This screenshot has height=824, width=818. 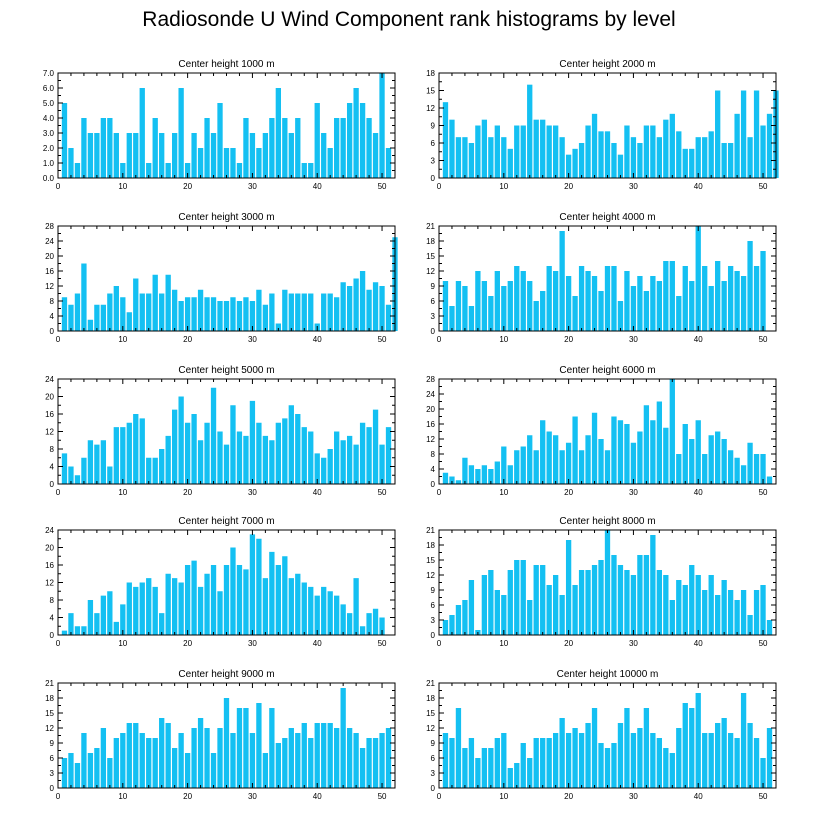 What do you see at coordinates (430, 256) in the screenshot?
I see `y-tick-label: 15` at bounding box center [430, 256].